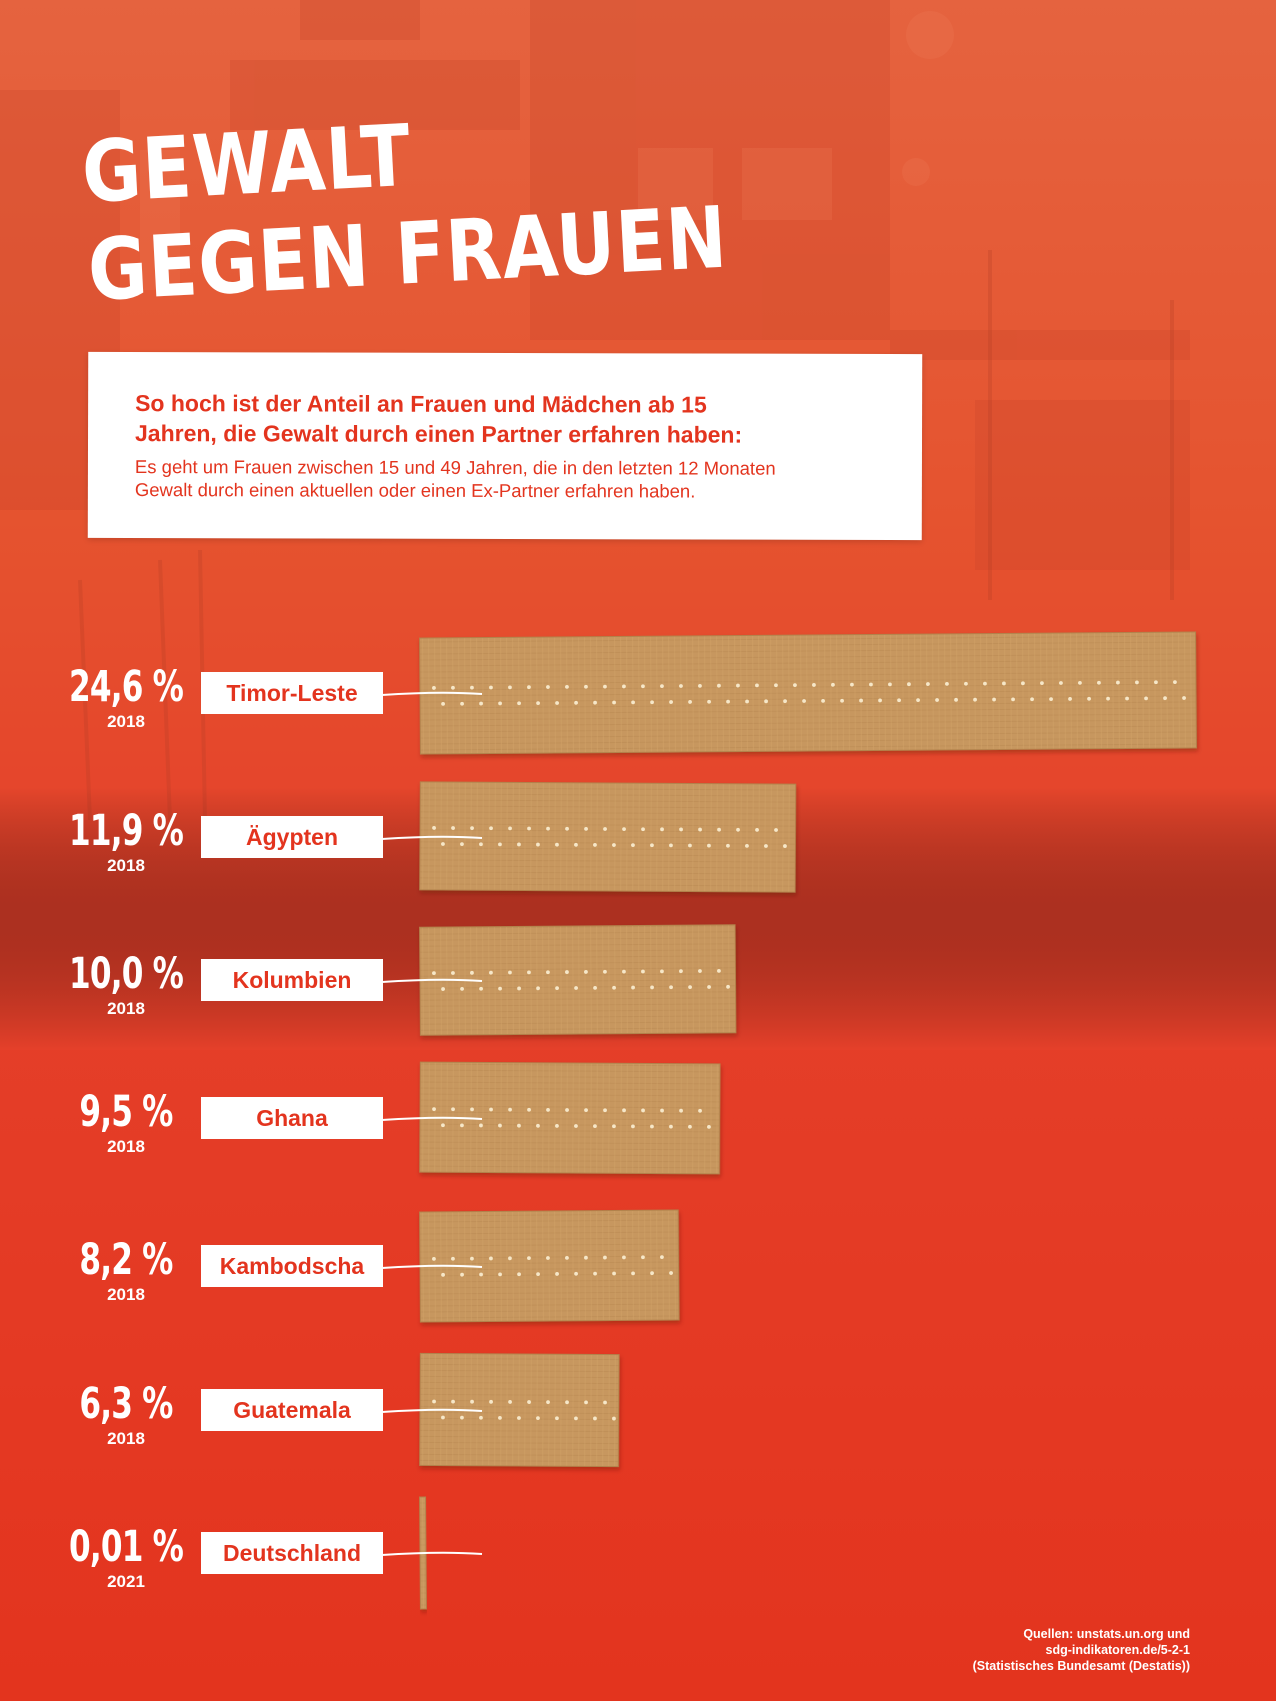  I want to click on bar-timor-leste, so click(808, 693).